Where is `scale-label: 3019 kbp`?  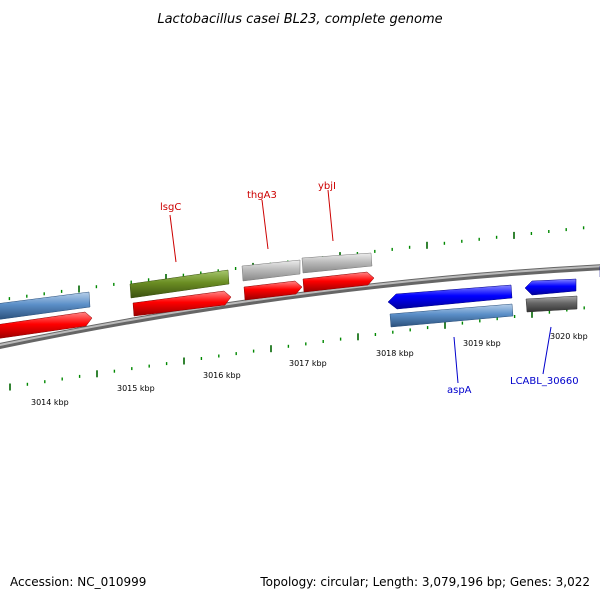
scale-label: 3019 kbp is located at coordinates (482, 343).